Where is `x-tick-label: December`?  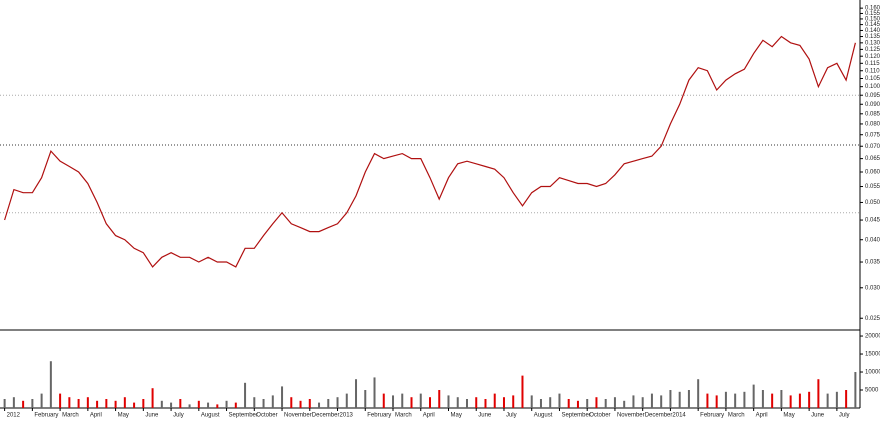 x-tick-label: December is located at coordinates (659, 416).